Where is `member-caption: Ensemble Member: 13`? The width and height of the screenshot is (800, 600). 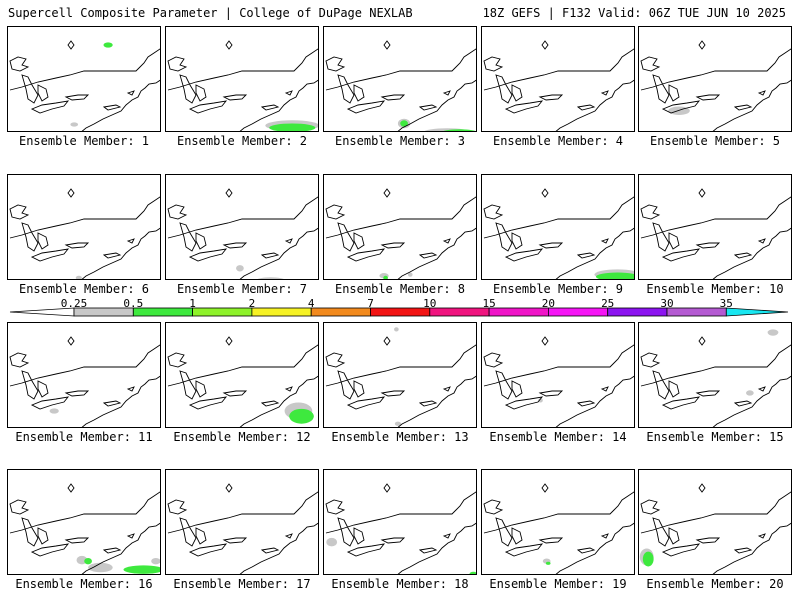 member-caption: Ensemble Member: 13 is located at coordinates (400, 437).